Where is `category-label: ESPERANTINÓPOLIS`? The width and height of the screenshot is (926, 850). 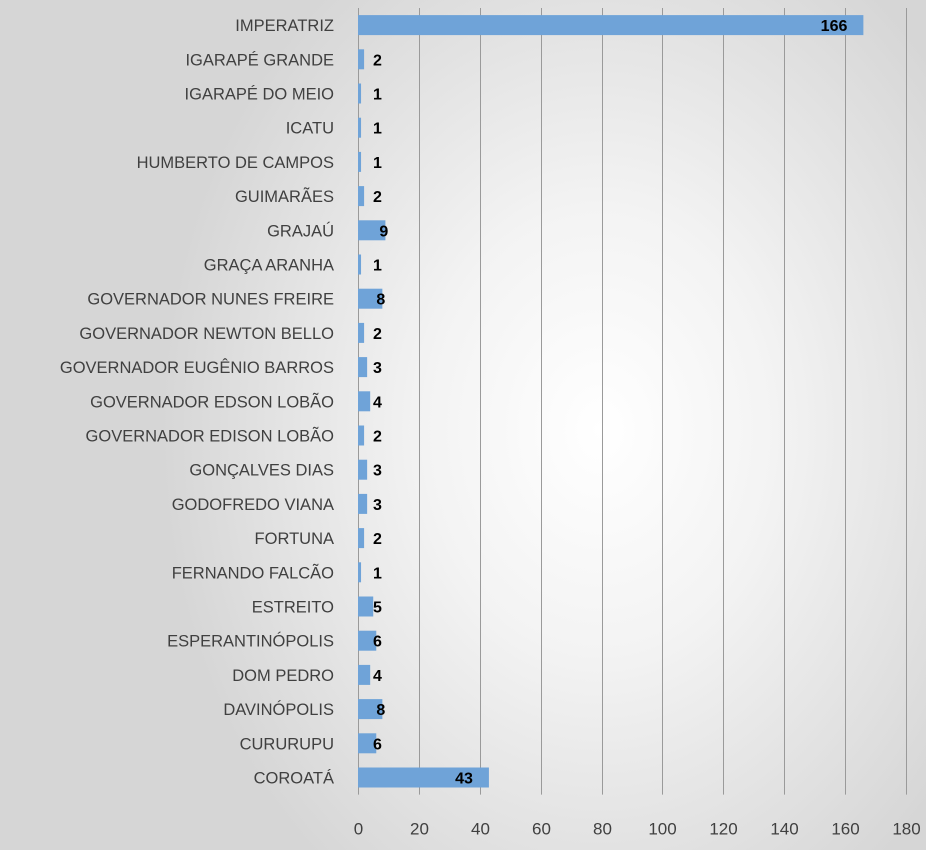 category-label: ESPERANTINÓPOLIS is located at coordinates (250, 641).